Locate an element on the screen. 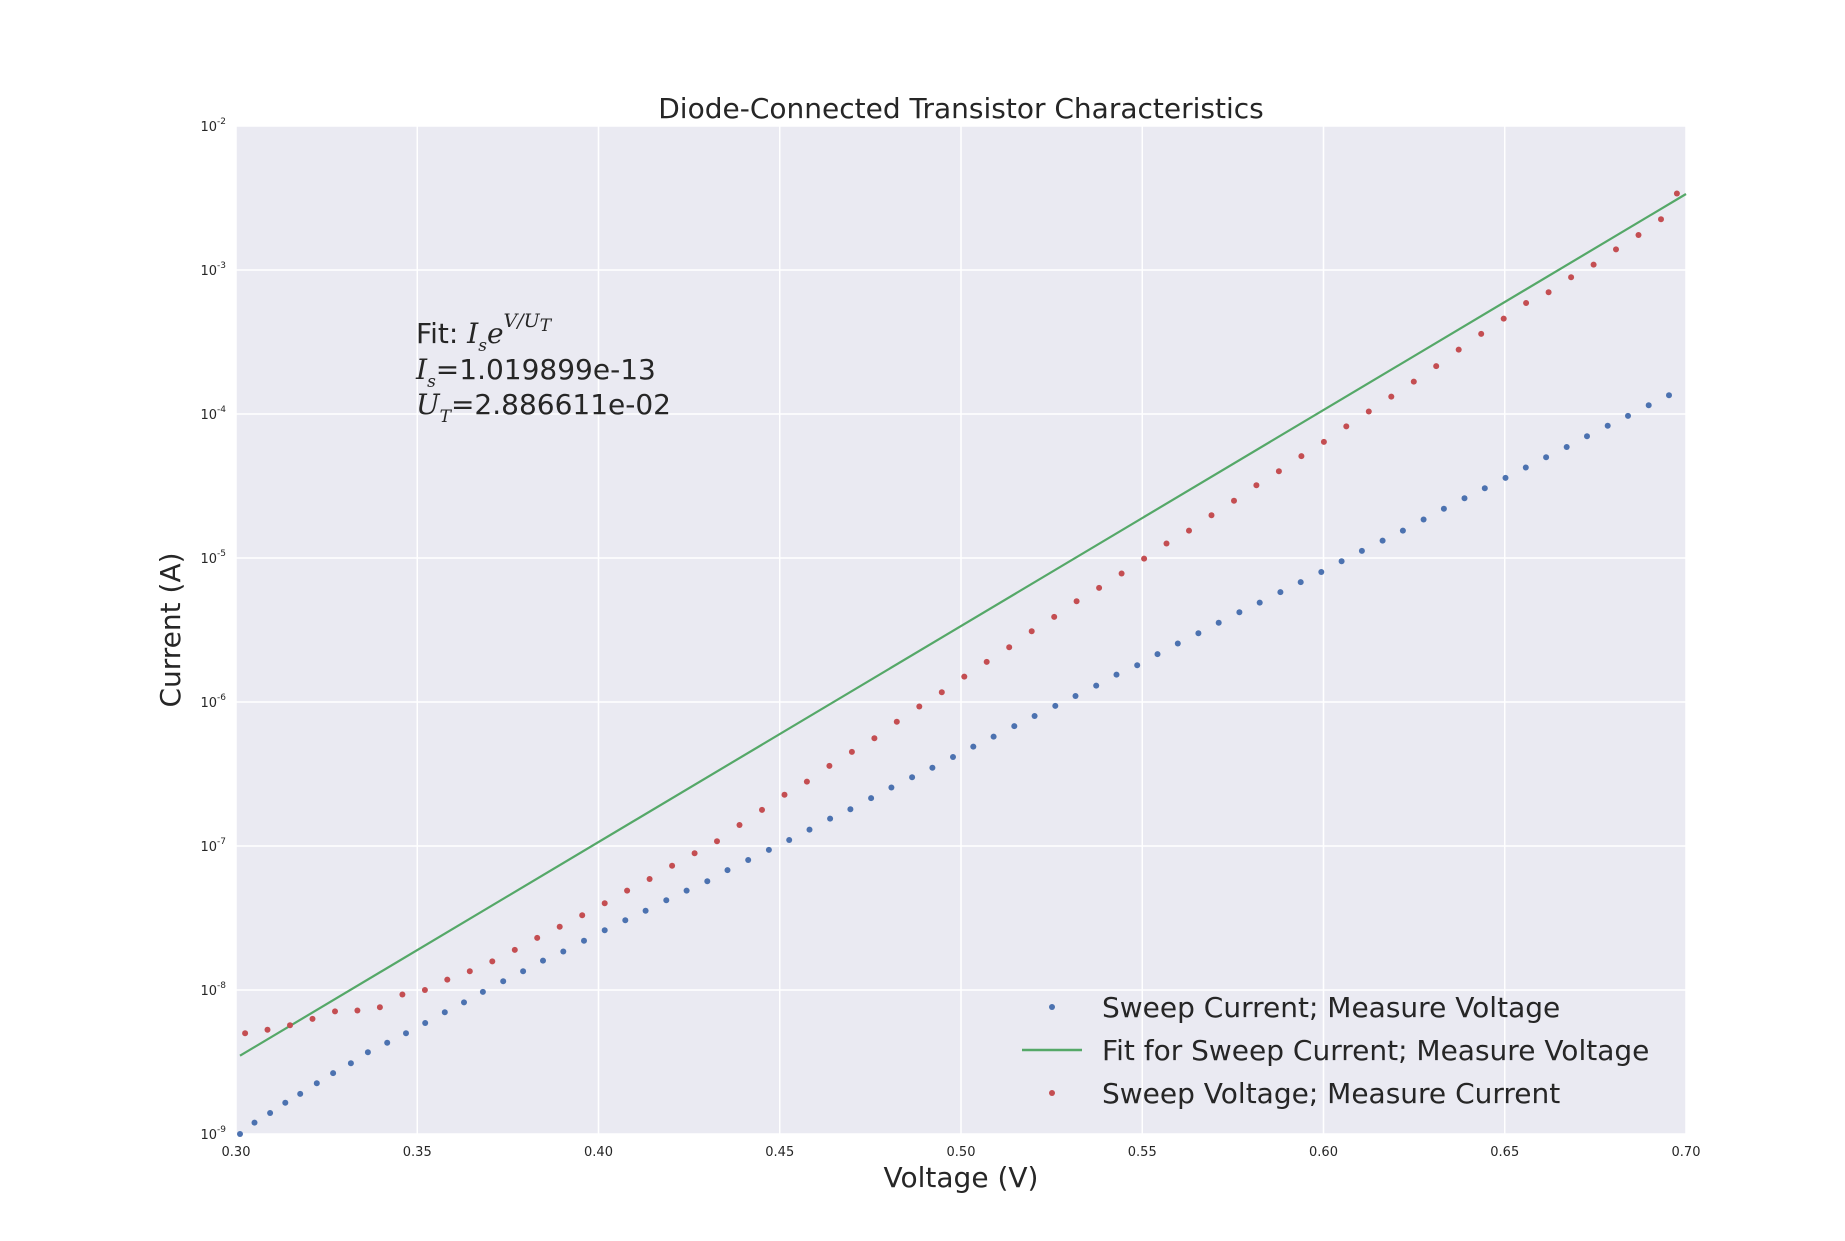 This screenshot has height=1241, width=1845. x-tick-label: 0.30 is located at coordinates (236, 1152).